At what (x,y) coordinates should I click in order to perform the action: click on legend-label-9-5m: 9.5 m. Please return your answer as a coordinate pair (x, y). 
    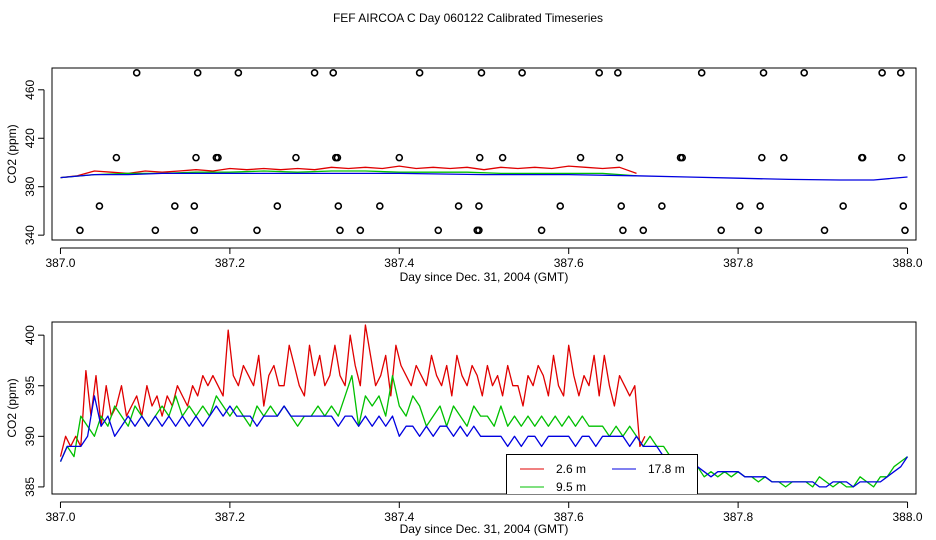
    Looking at the image, I should click on (571, 487).